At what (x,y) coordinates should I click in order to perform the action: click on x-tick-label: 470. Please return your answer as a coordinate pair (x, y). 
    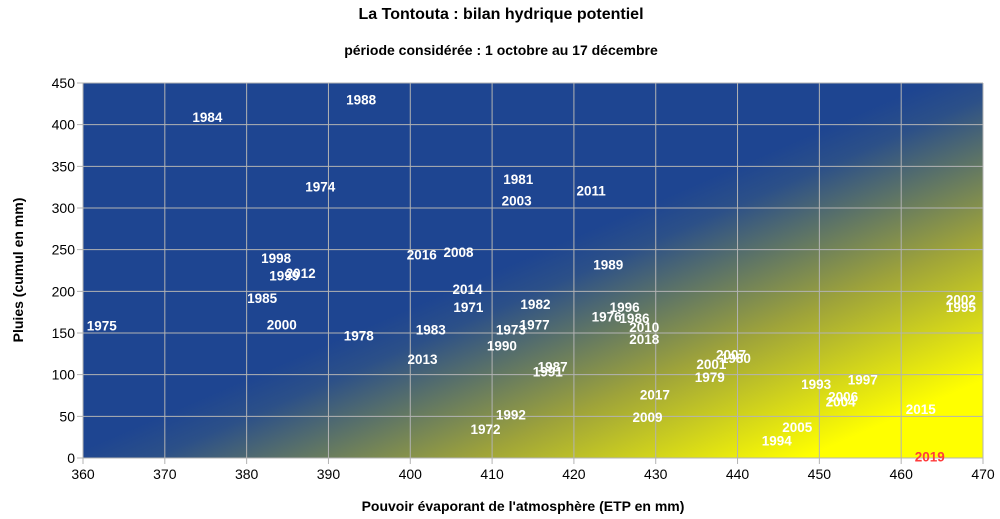
    Looking at the image, I should click on (983, 474).